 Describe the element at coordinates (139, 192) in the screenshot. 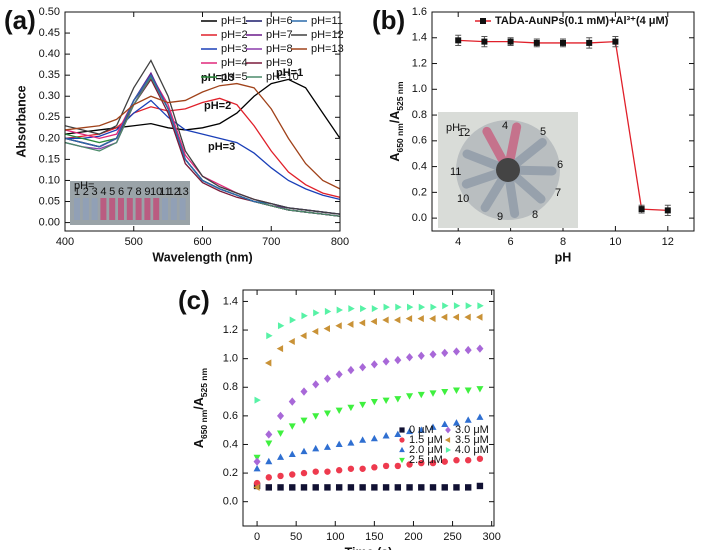

I see `inset-label: 8` at that location.